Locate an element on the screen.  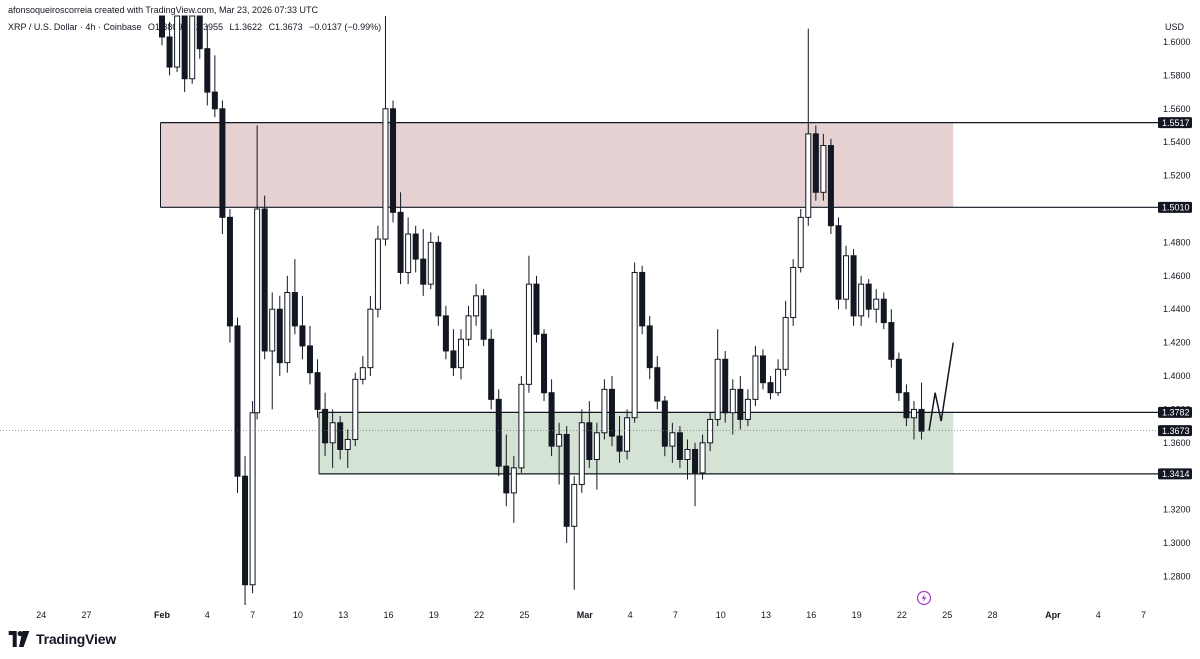
symbol-name: XRP / U.S. Dollar · 4h · Coinbase is located at coordinates (75, 27).